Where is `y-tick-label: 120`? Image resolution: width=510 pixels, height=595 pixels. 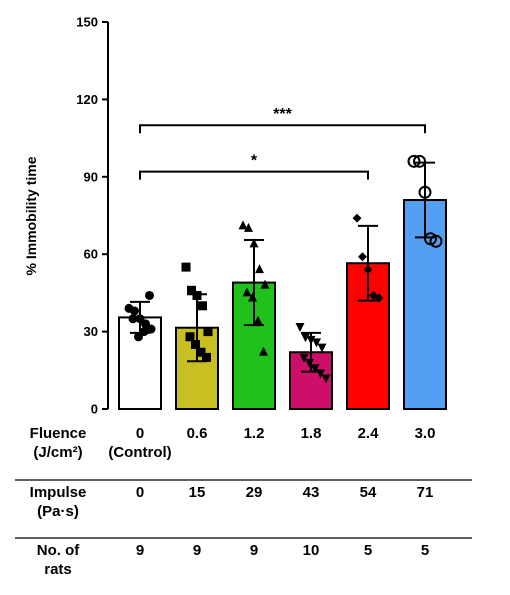
y-tick-label: 120 is located at coordinates (87, 99).